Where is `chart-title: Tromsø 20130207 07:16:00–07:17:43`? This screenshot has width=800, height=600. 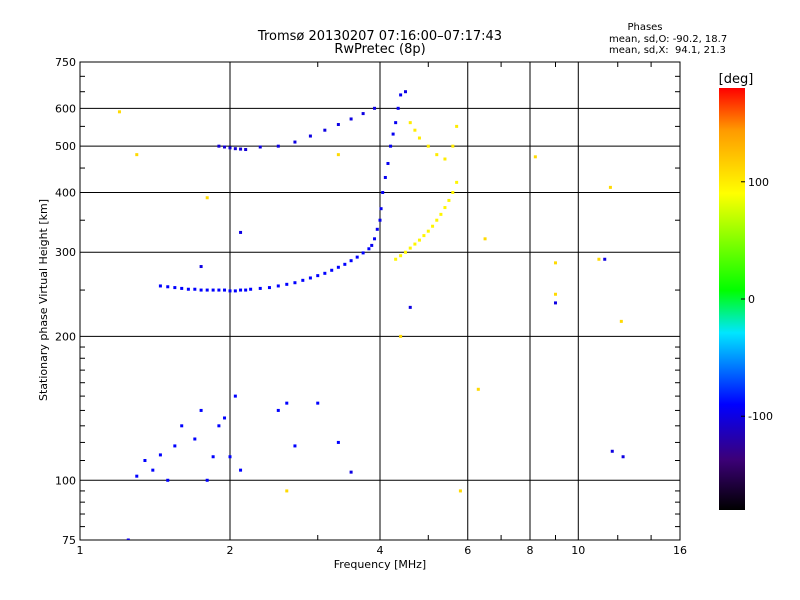
chart-title: Tromsø 20130207 07:16:00–07:17:43 is located at coordinates (379, 36).